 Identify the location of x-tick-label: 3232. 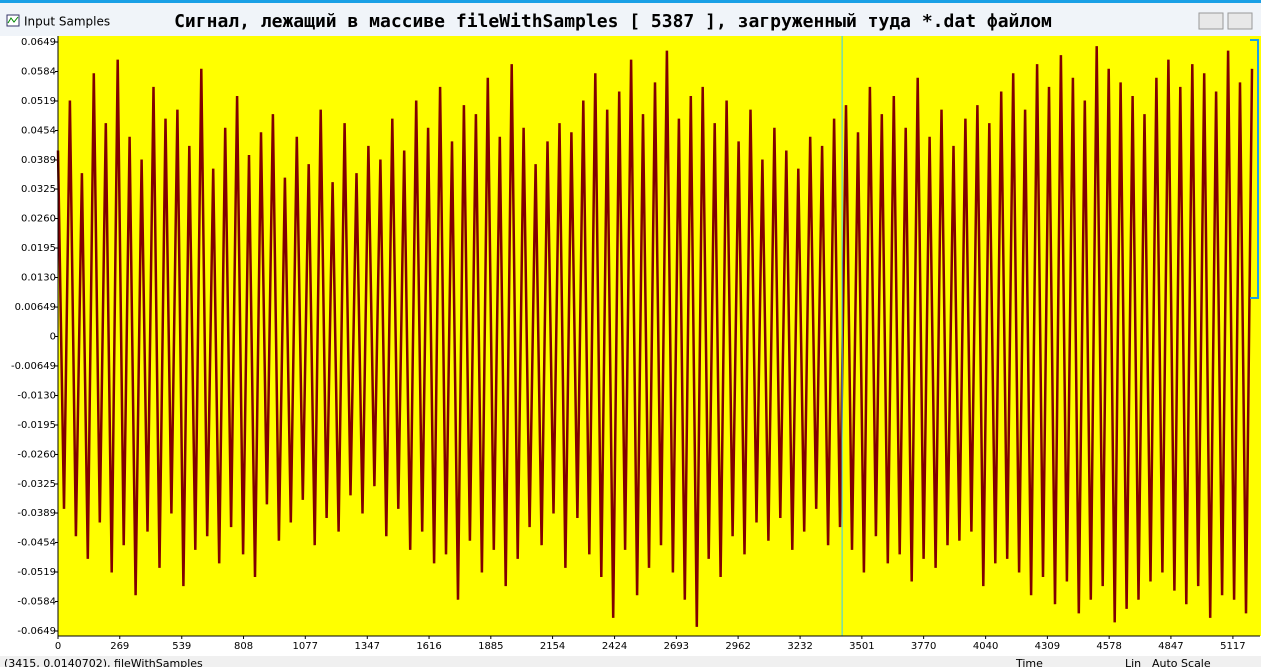
(799, 646).